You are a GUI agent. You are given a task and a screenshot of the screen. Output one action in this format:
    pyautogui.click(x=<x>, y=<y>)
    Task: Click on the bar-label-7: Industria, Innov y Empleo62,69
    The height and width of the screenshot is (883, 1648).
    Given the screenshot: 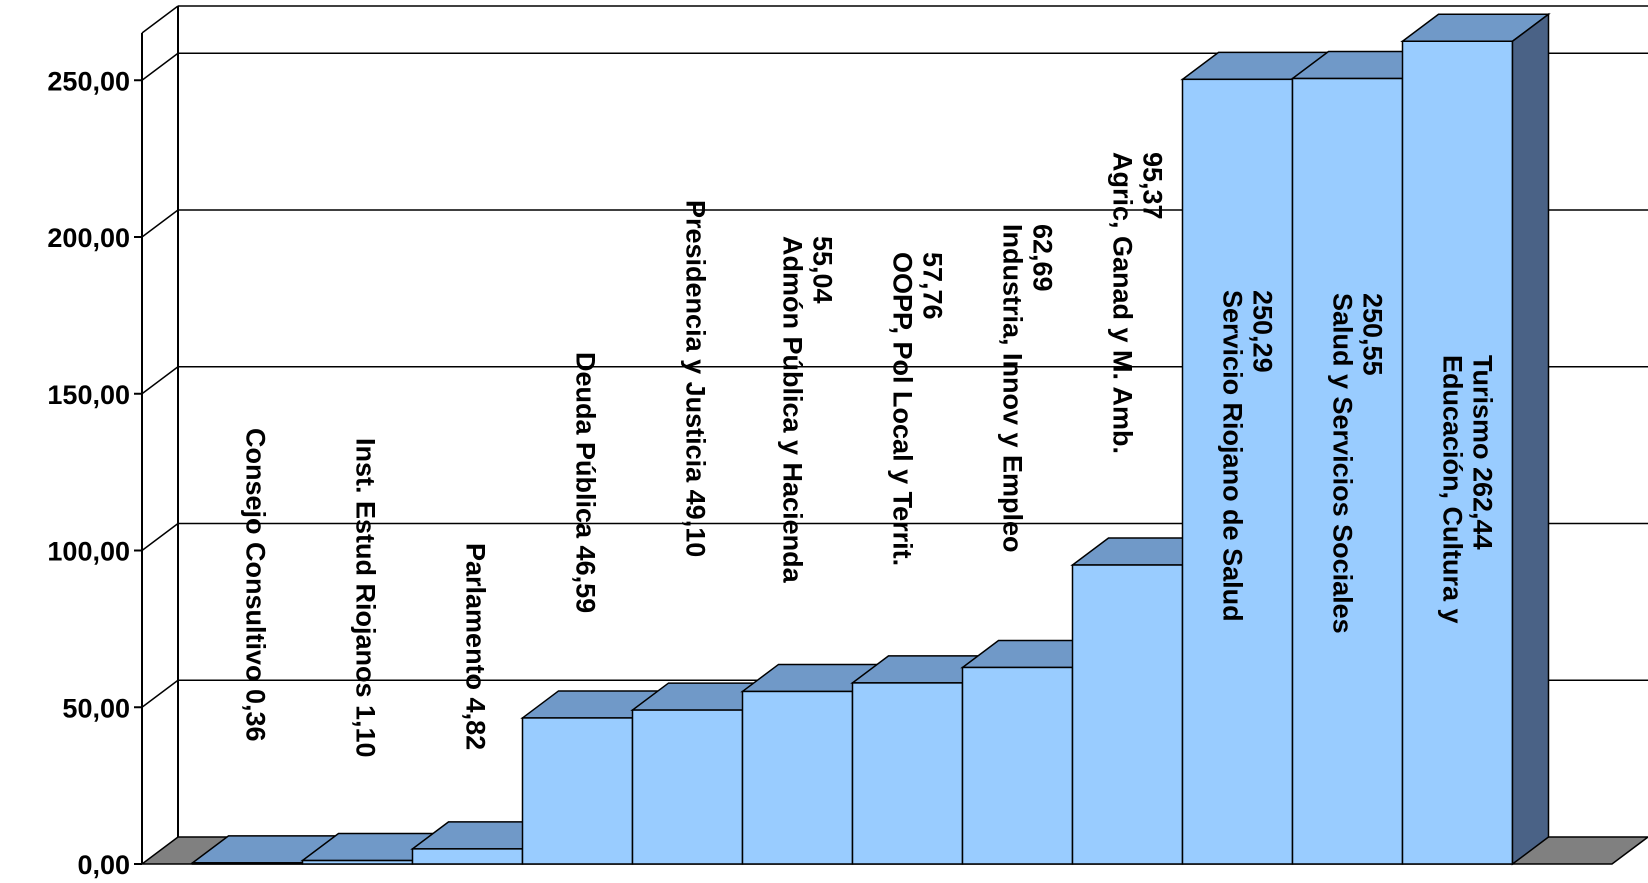 What is the action you would take?
    pyautogui.click(x=1028, y=388)
    